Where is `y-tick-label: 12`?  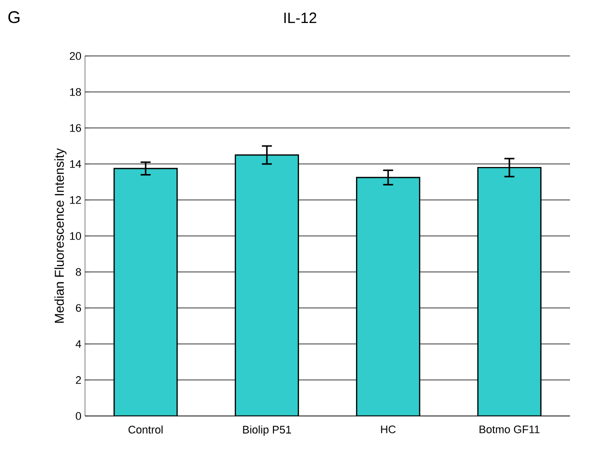 y-tick-label: 12 is located at coordinates (75, 200).